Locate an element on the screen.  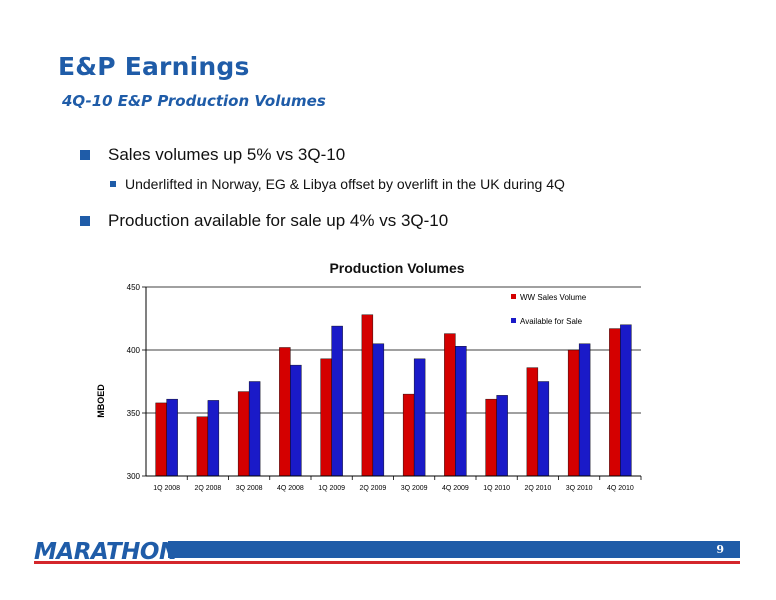
legend-label: Available for Sale is located at coordinates (551, 321).